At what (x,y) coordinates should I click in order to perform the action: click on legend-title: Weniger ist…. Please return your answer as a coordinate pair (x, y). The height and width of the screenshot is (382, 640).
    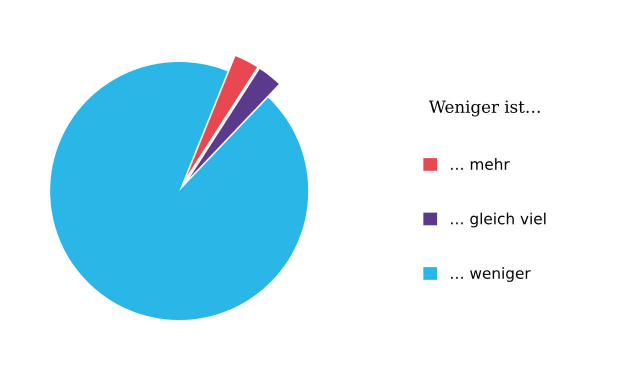
    Looking at the image, I should click on (484, 108).